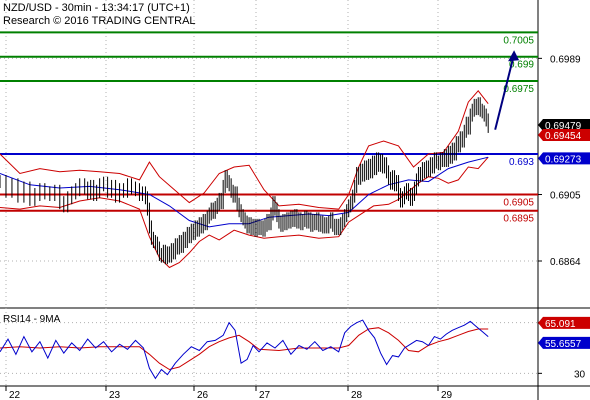 Image resolution: width=590 pixels, height=400 pixels. Describe the element at coordinates (560, 324) in the screenshot. I see `rsi-tag-label-rsi-ma: 65.091` at that location.